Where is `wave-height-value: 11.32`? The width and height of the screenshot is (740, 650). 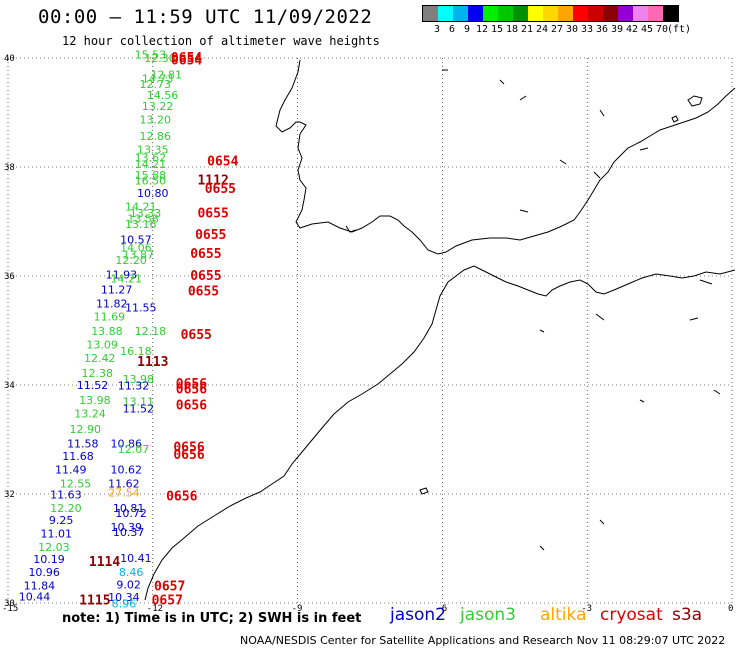
wave-height-value: 11.32 is located at coordinates (134, 385).